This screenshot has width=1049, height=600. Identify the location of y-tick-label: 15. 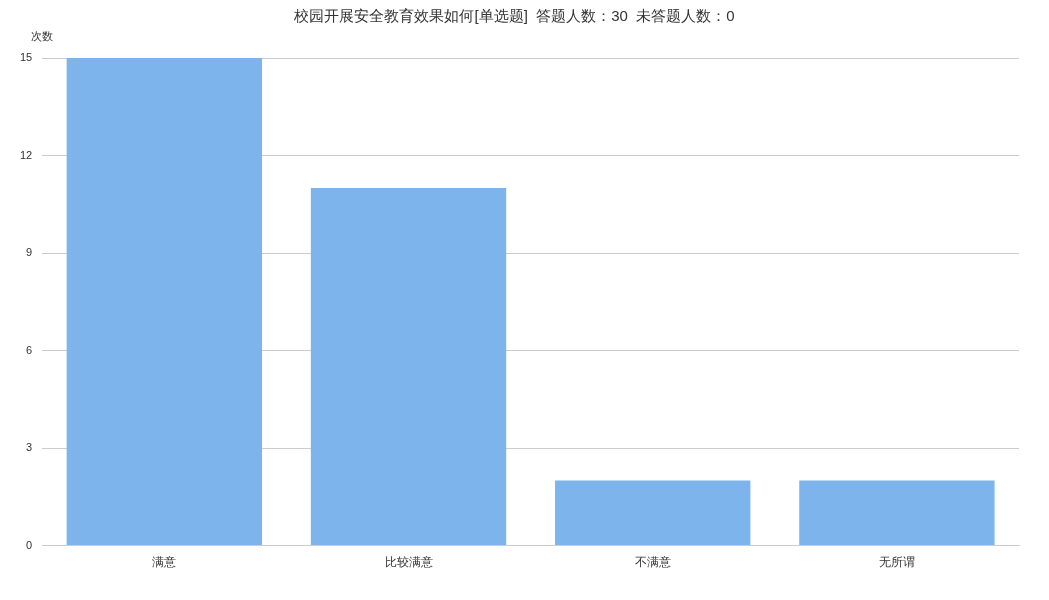
(26, 57).